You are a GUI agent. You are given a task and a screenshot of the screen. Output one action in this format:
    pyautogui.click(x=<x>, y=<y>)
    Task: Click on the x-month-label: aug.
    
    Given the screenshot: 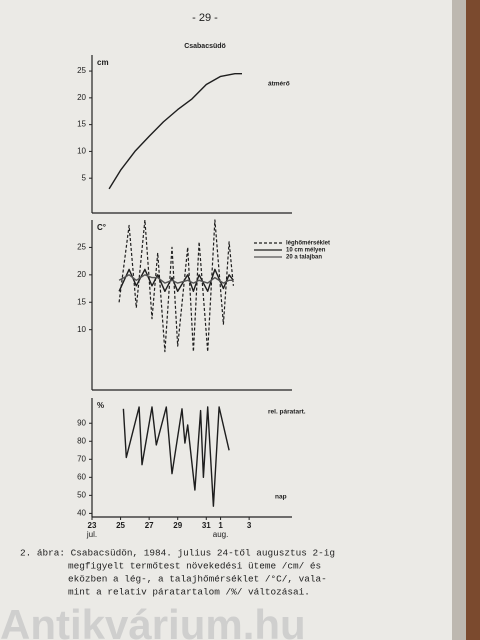 What is the action you would take?
    pyautogui.click(x=221, y=534)
    